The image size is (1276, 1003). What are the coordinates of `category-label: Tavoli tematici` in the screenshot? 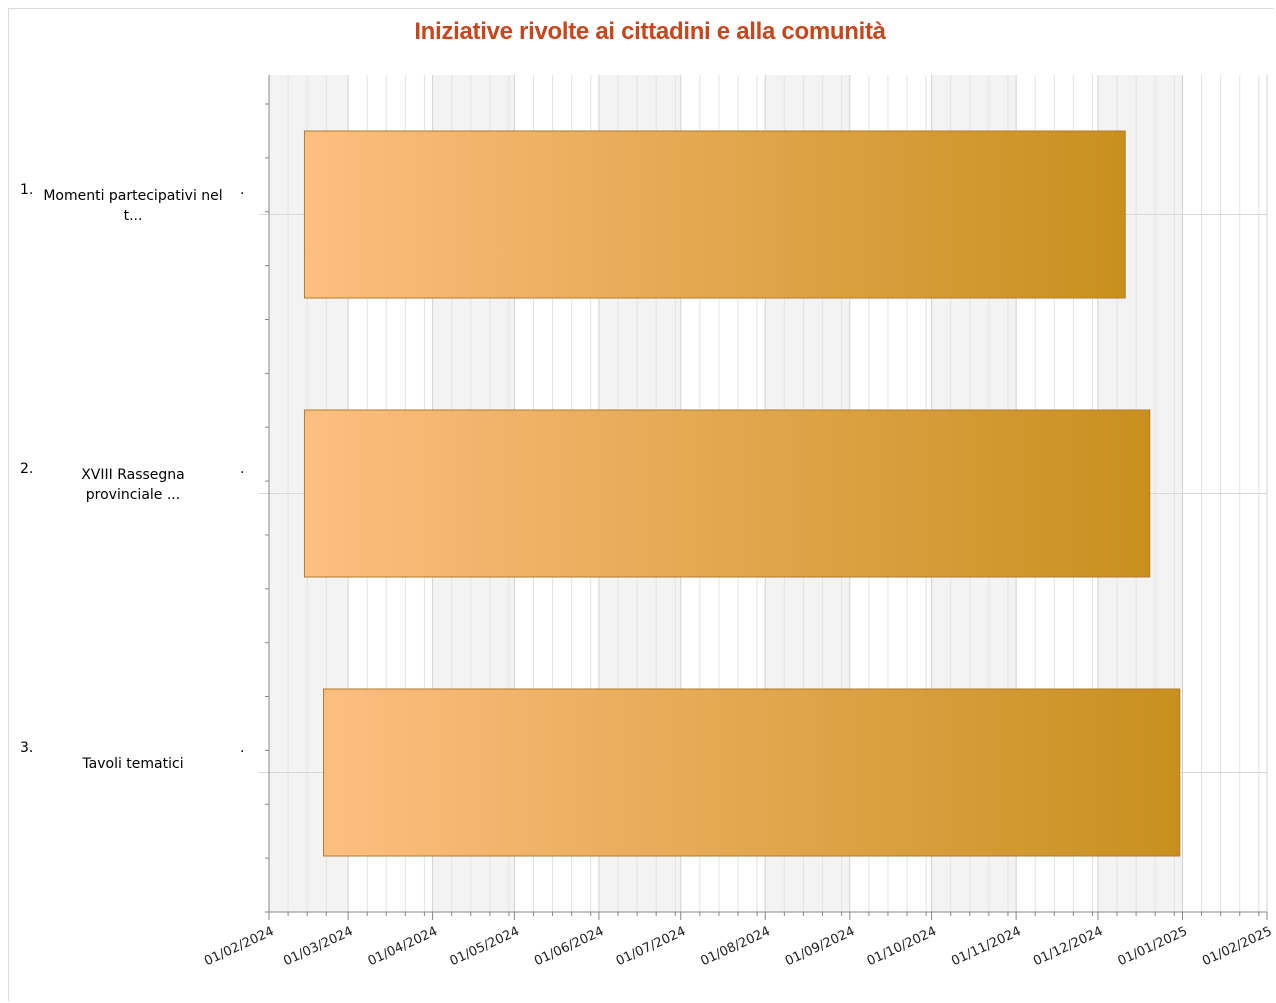 It's located at (133, 763).